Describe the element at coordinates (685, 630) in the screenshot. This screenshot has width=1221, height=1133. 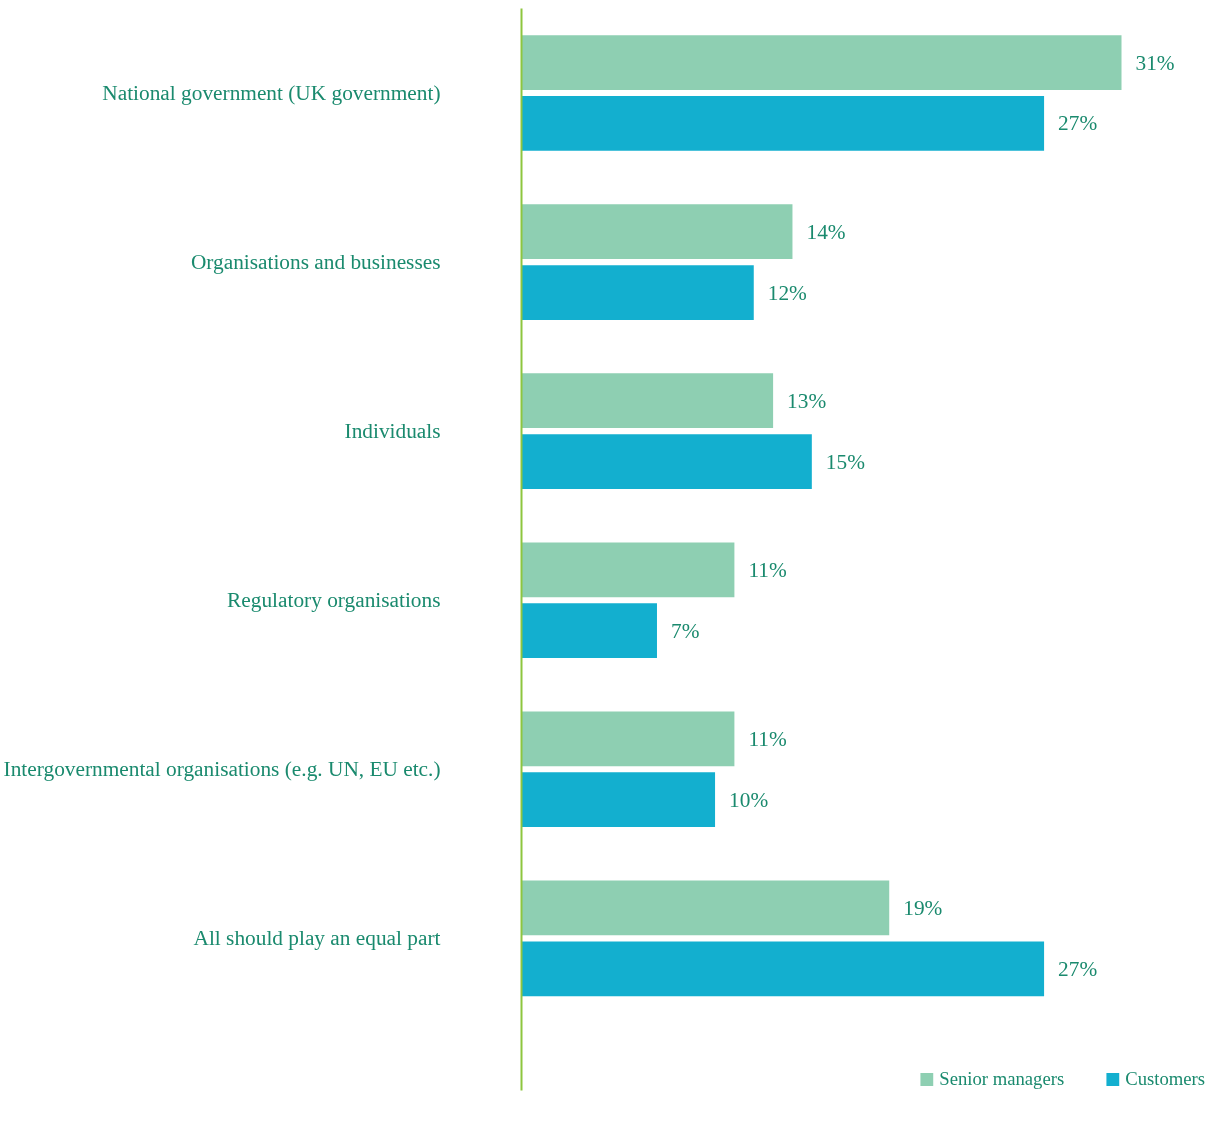
I see `data-label: 7%` at that location.